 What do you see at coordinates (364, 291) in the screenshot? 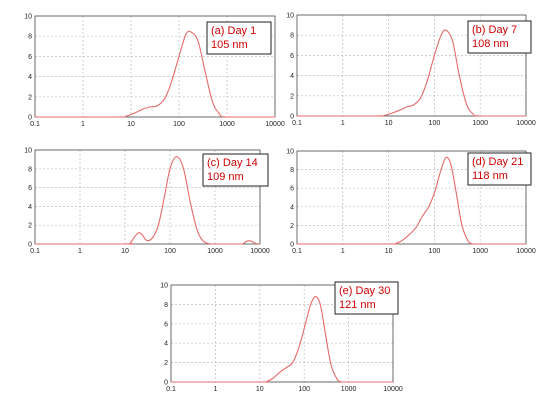
I see `panel-label-line: (e) Day 30` at bounding box center [364, 291].